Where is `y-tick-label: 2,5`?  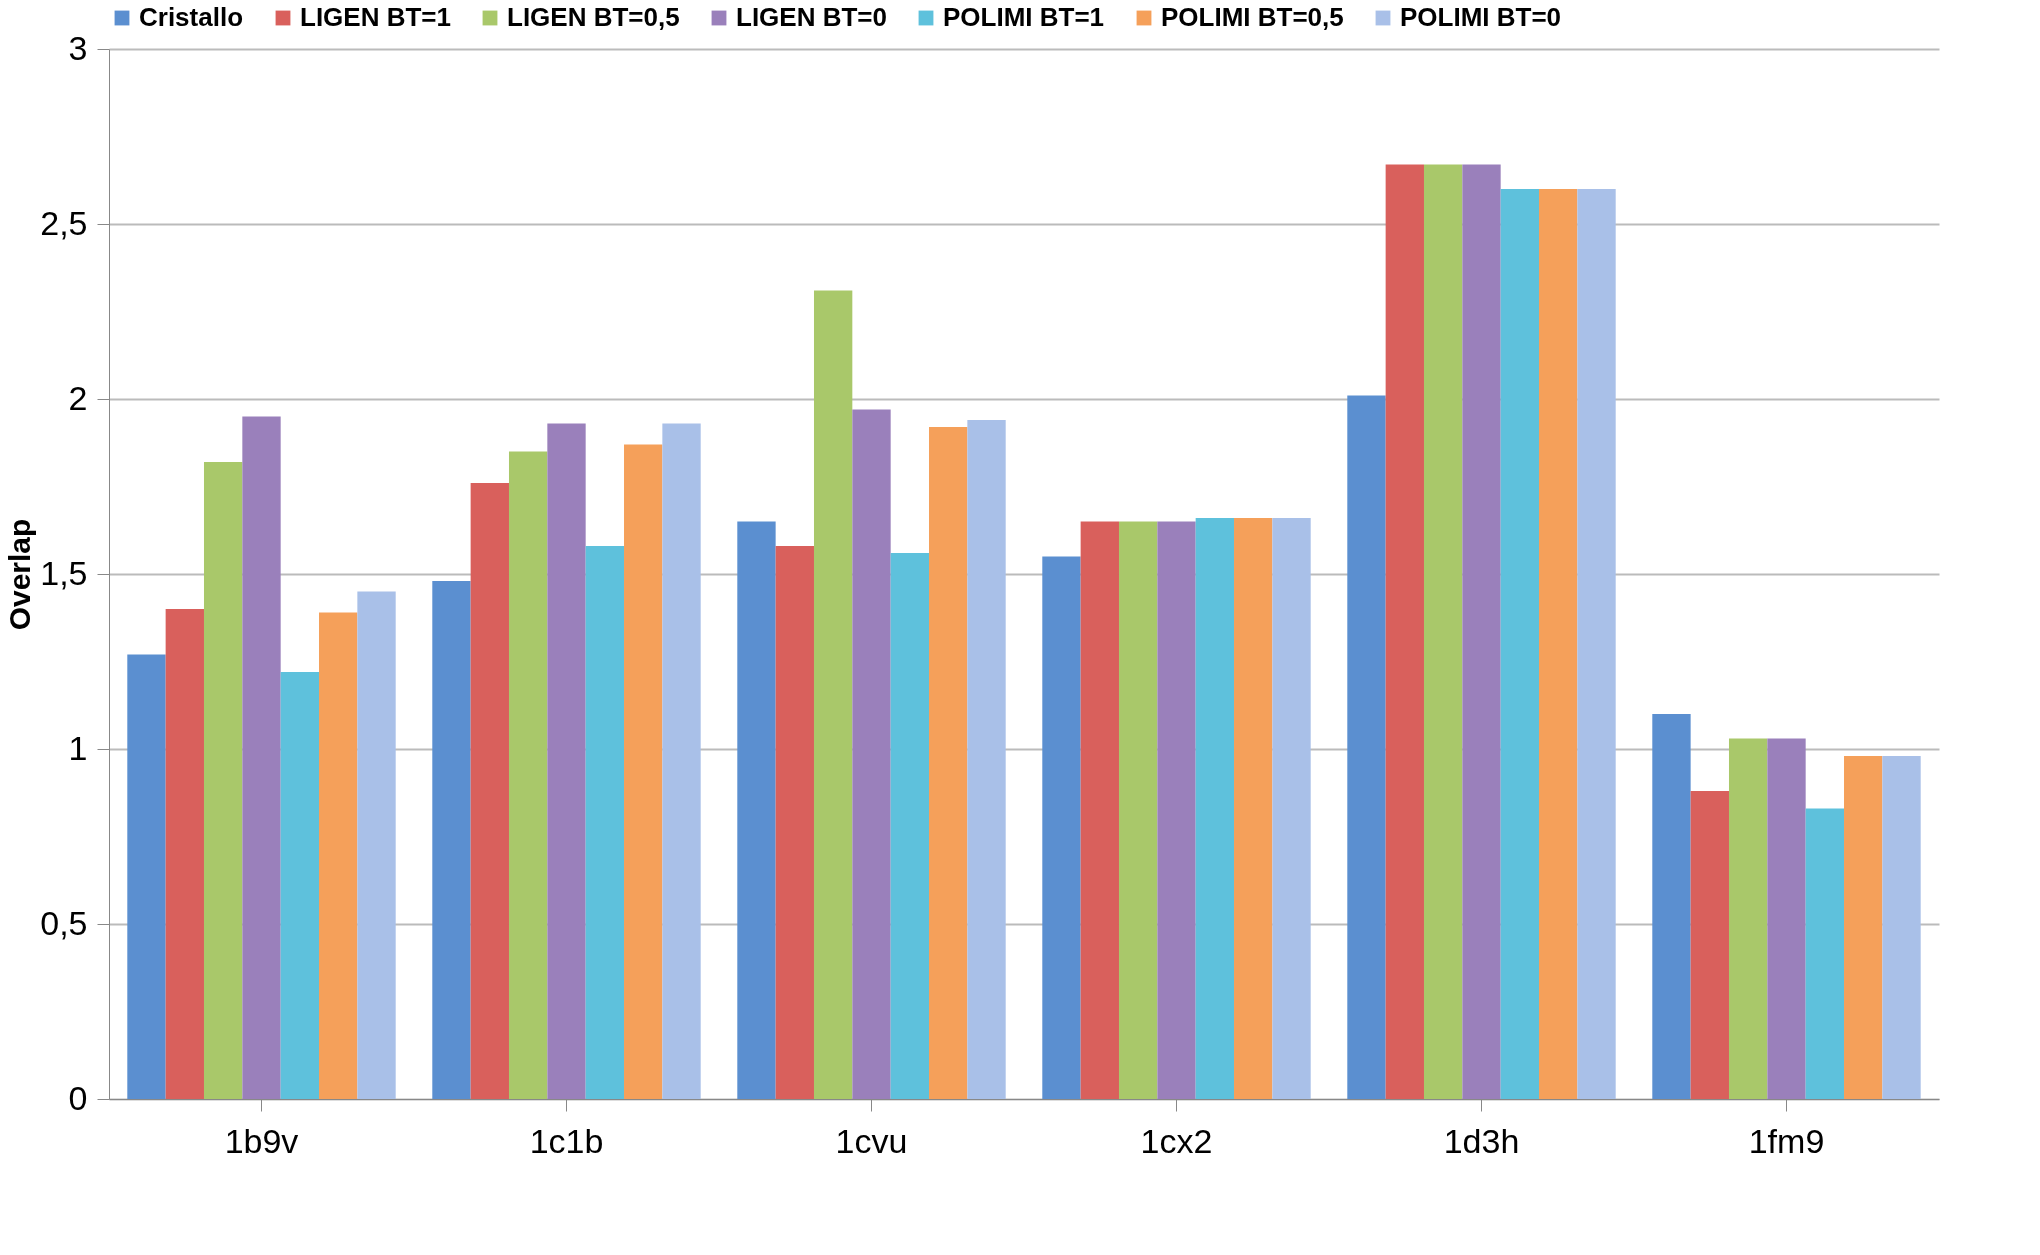 y-tick-label: 2,5 is located at coordinates (64, 222).